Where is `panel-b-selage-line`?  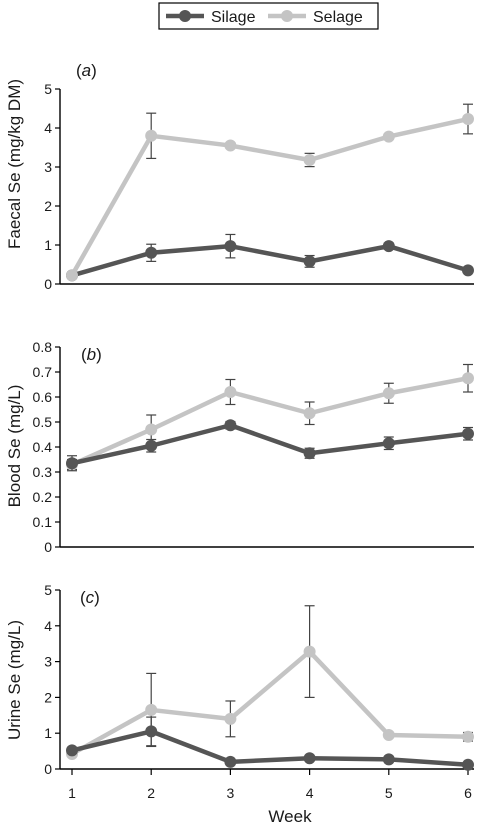 panel-b-selage-line is located at coordinates (270, 421).